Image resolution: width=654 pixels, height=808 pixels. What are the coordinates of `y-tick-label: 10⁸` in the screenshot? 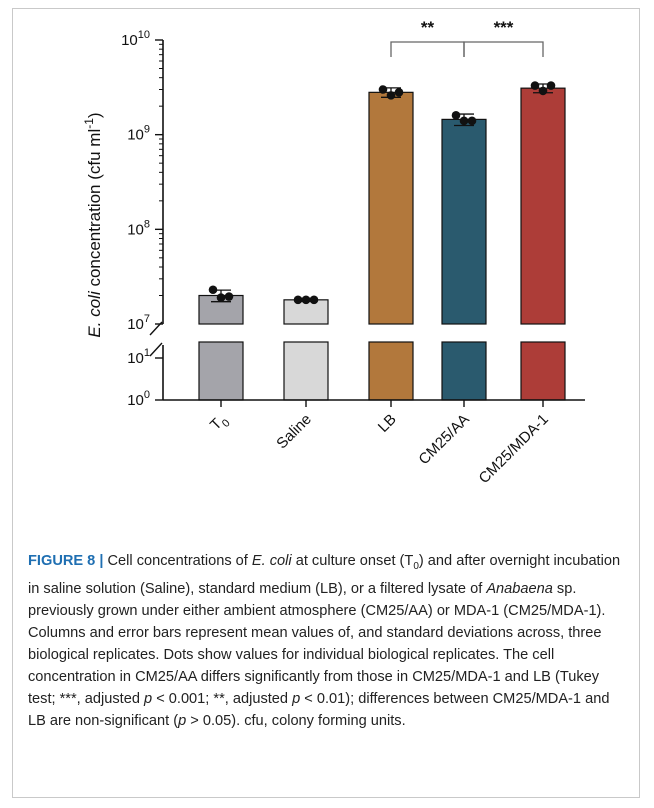 It's located at (138, 228).